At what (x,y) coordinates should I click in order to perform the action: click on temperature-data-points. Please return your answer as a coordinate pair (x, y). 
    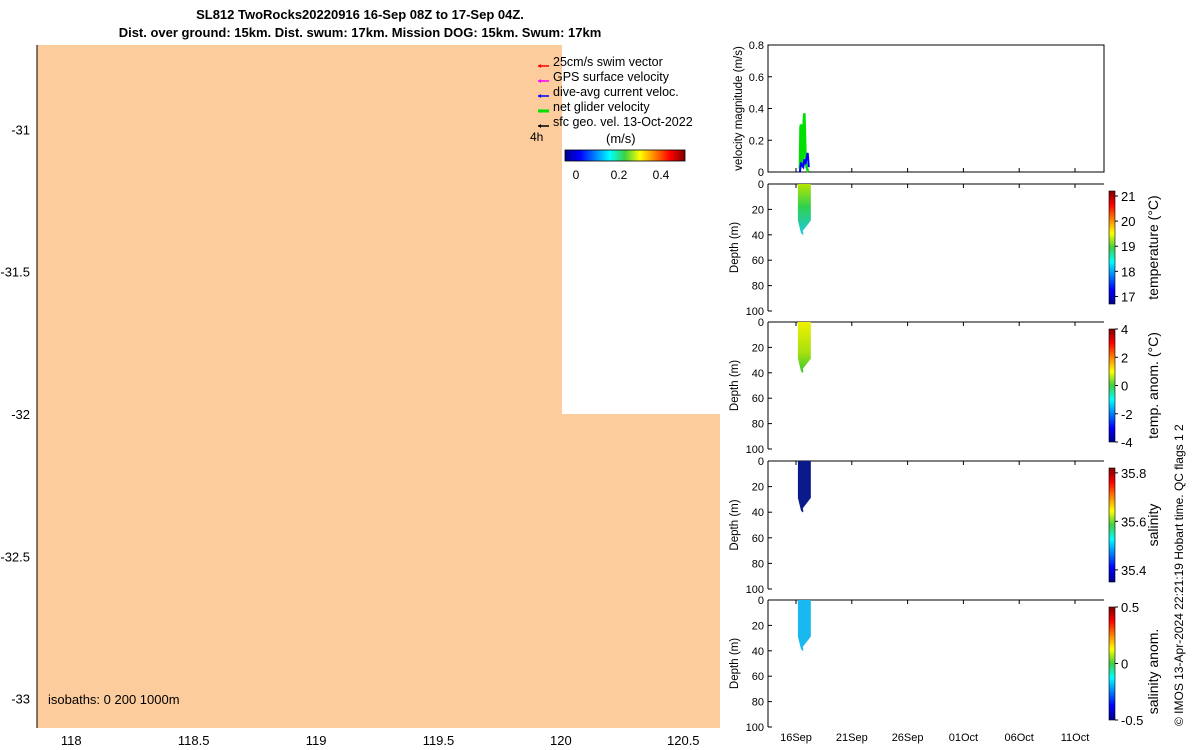
    Looking at the image, I should click on (804, 209).